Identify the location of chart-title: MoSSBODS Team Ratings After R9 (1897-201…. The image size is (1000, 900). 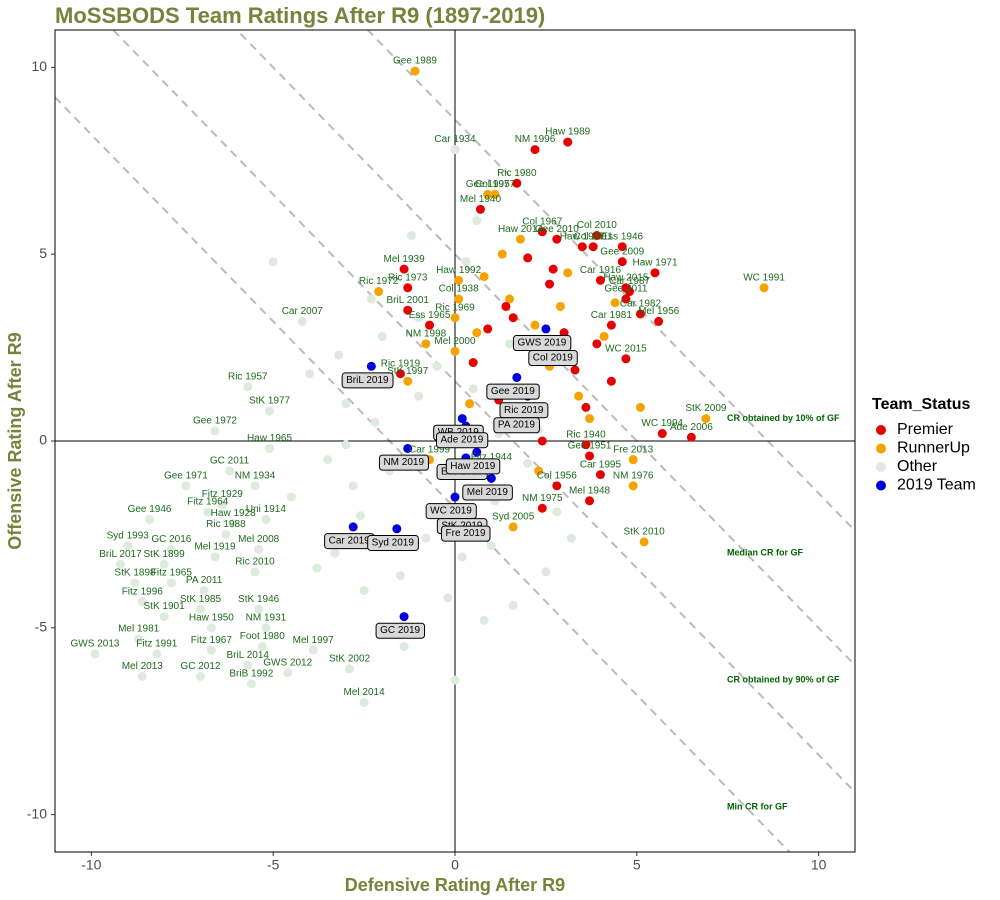
(300, 15).